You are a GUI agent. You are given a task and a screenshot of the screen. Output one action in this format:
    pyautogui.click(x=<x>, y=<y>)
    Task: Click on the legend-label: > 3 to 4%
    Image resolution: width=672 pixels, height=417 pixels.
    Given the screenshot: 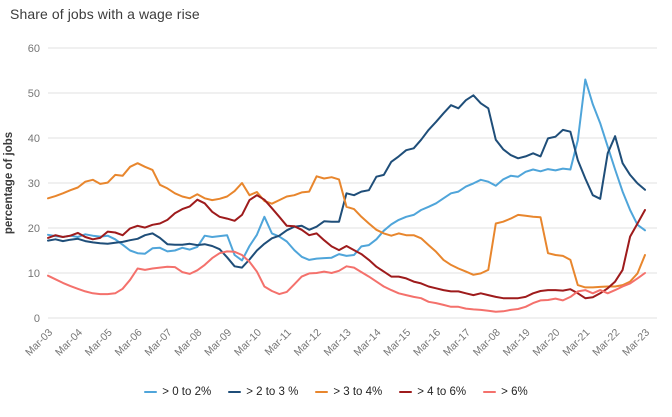 What is the action you would take?
    pyautogui.click(x=358, y=392)
    